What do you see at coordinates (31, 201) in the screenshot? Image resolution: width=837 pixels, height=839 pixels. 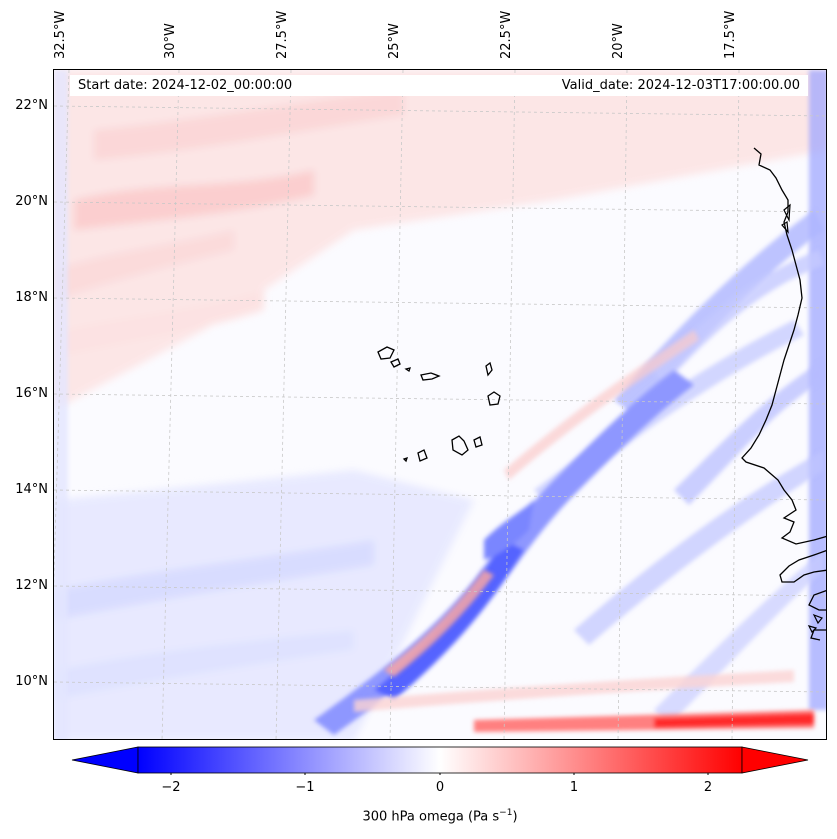 I see `lat-label: 20°N` at bounding box center [31, 201].